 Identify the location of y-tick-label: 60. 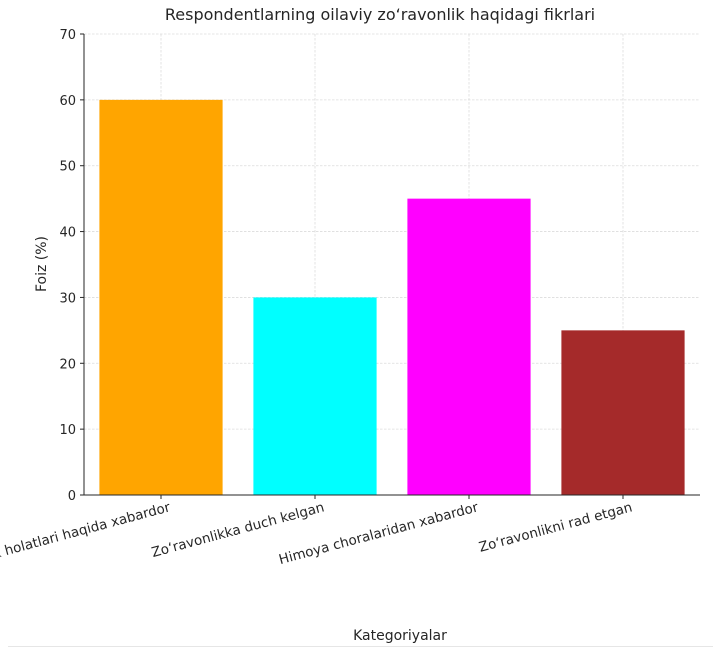
(67, 101).